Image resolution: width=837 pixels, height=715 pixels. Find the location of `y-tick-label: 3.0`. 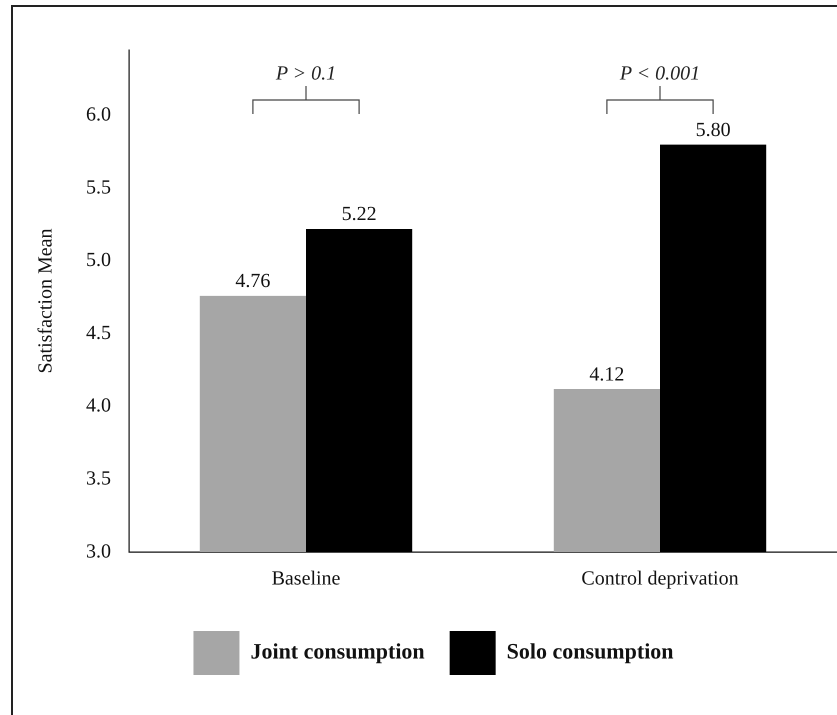

y-tick-label: 3.0 is located at coordinates (98, 551).